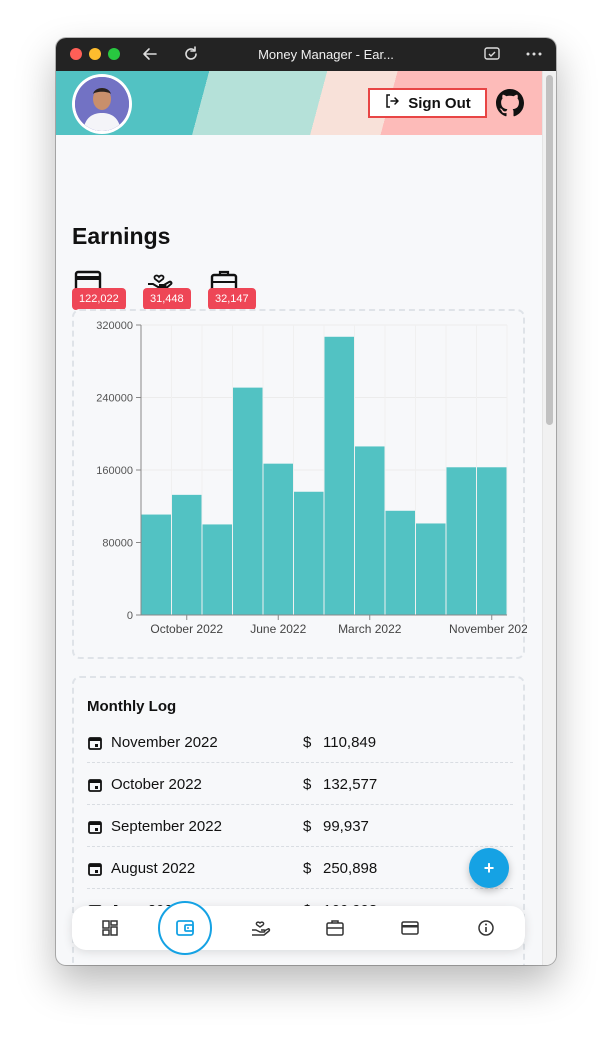  What do you see at coordinates (164, 742) in the screenshot?
I see `log-month: November 2022` at bounding box center [164, 742].